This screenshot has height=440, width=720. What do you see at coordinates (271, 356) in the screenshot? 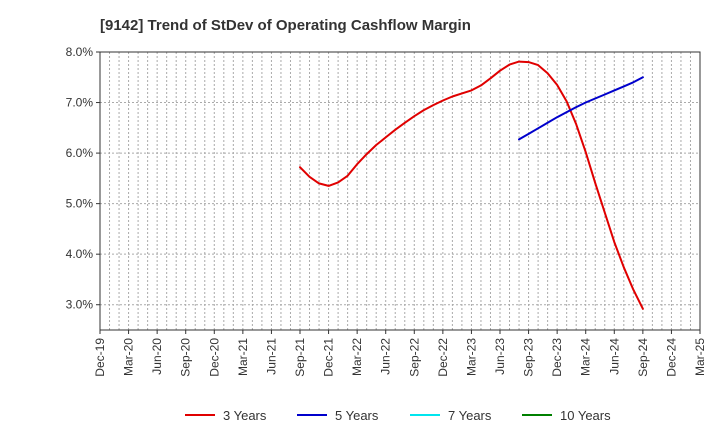
I see `x-tick-label: Jun-21` at bounding box center [271, 356].